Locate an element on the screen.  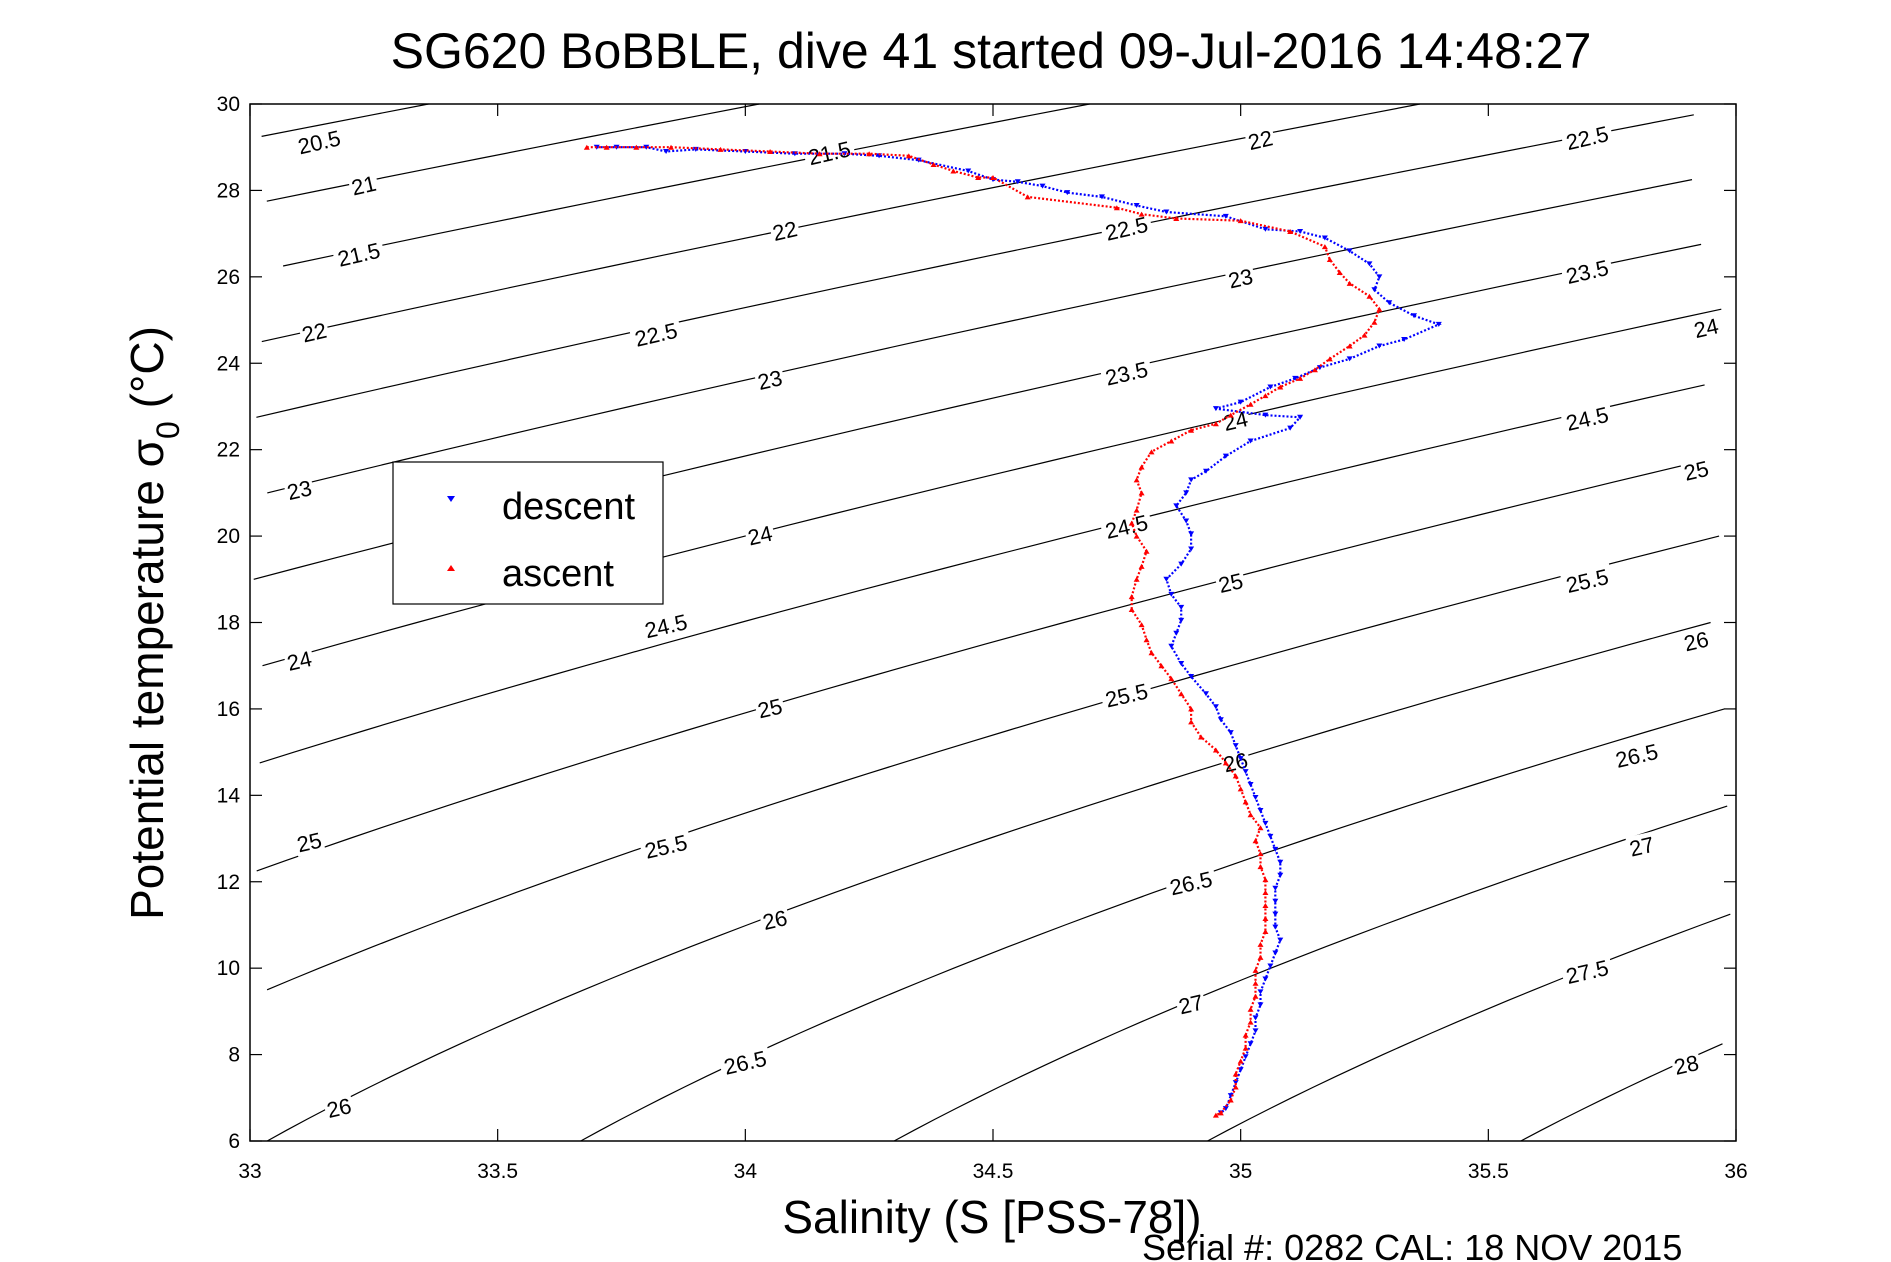
contour-label: 24.5 is located at coordinates (665, 626).